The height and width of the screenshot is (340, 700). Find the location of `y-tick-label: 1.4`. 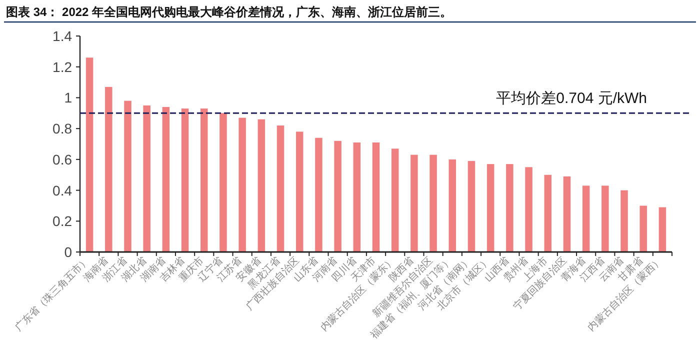

y-tick-label: 1.4 is located at coordinates (62, 36).